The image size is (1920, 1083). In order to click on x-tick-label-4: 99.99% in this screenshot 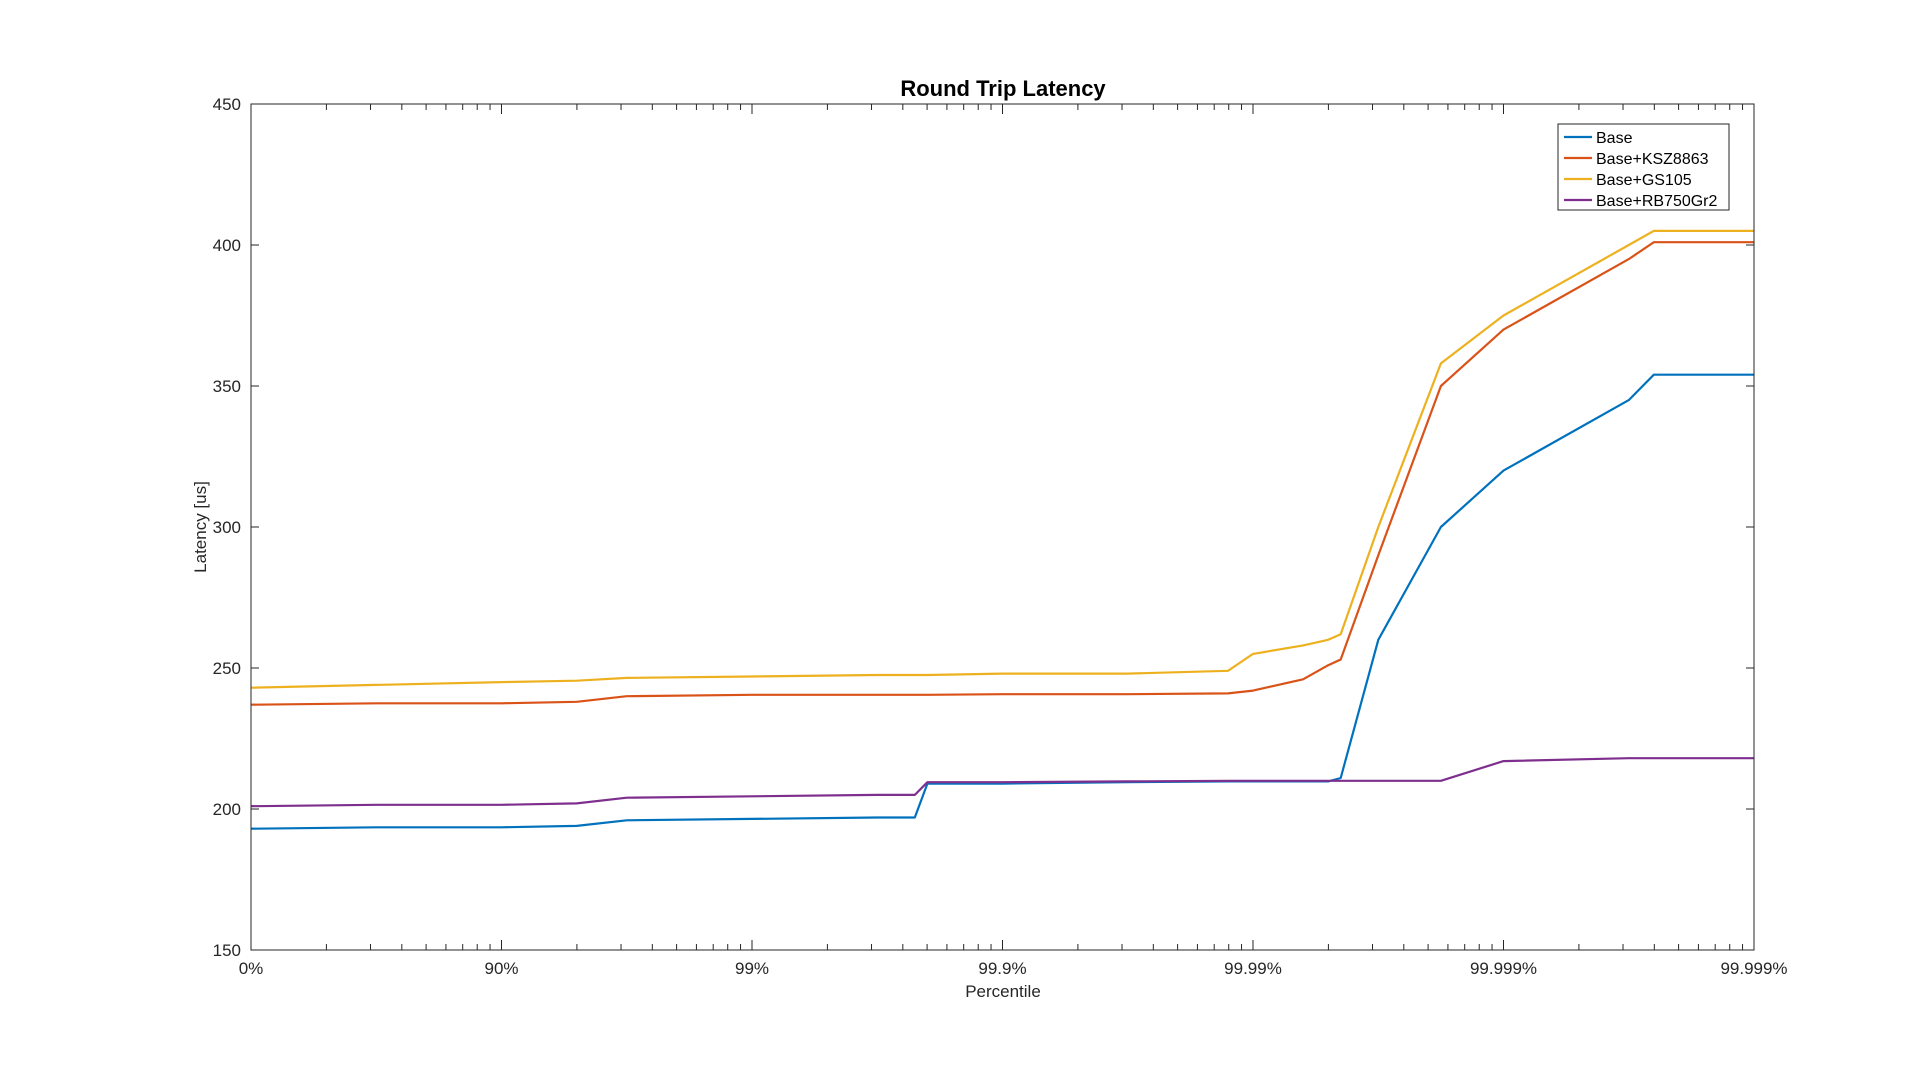, I will do `click(1253, 968)`.